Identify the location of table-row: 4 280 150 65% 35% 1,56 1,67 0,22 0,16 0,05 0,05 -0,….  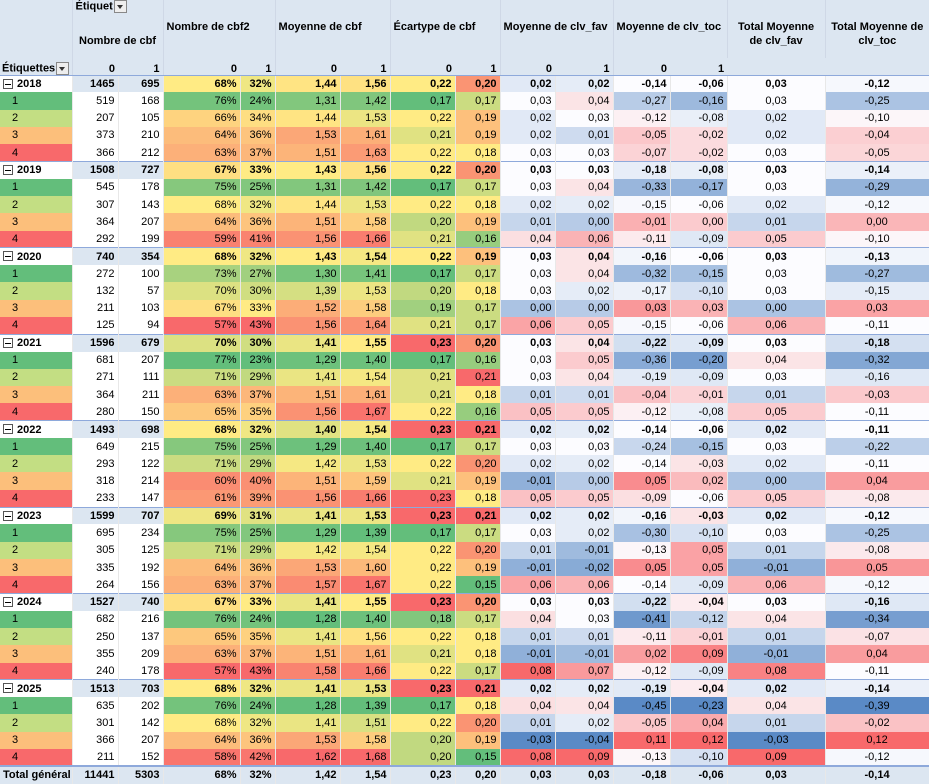
(464, 412).